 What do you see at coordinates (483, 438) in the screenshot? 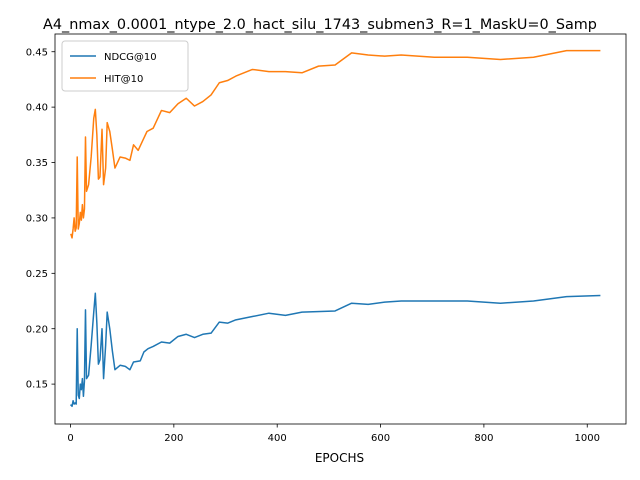
I see `x-tick-label: 800` at bounding box center [483, 438].